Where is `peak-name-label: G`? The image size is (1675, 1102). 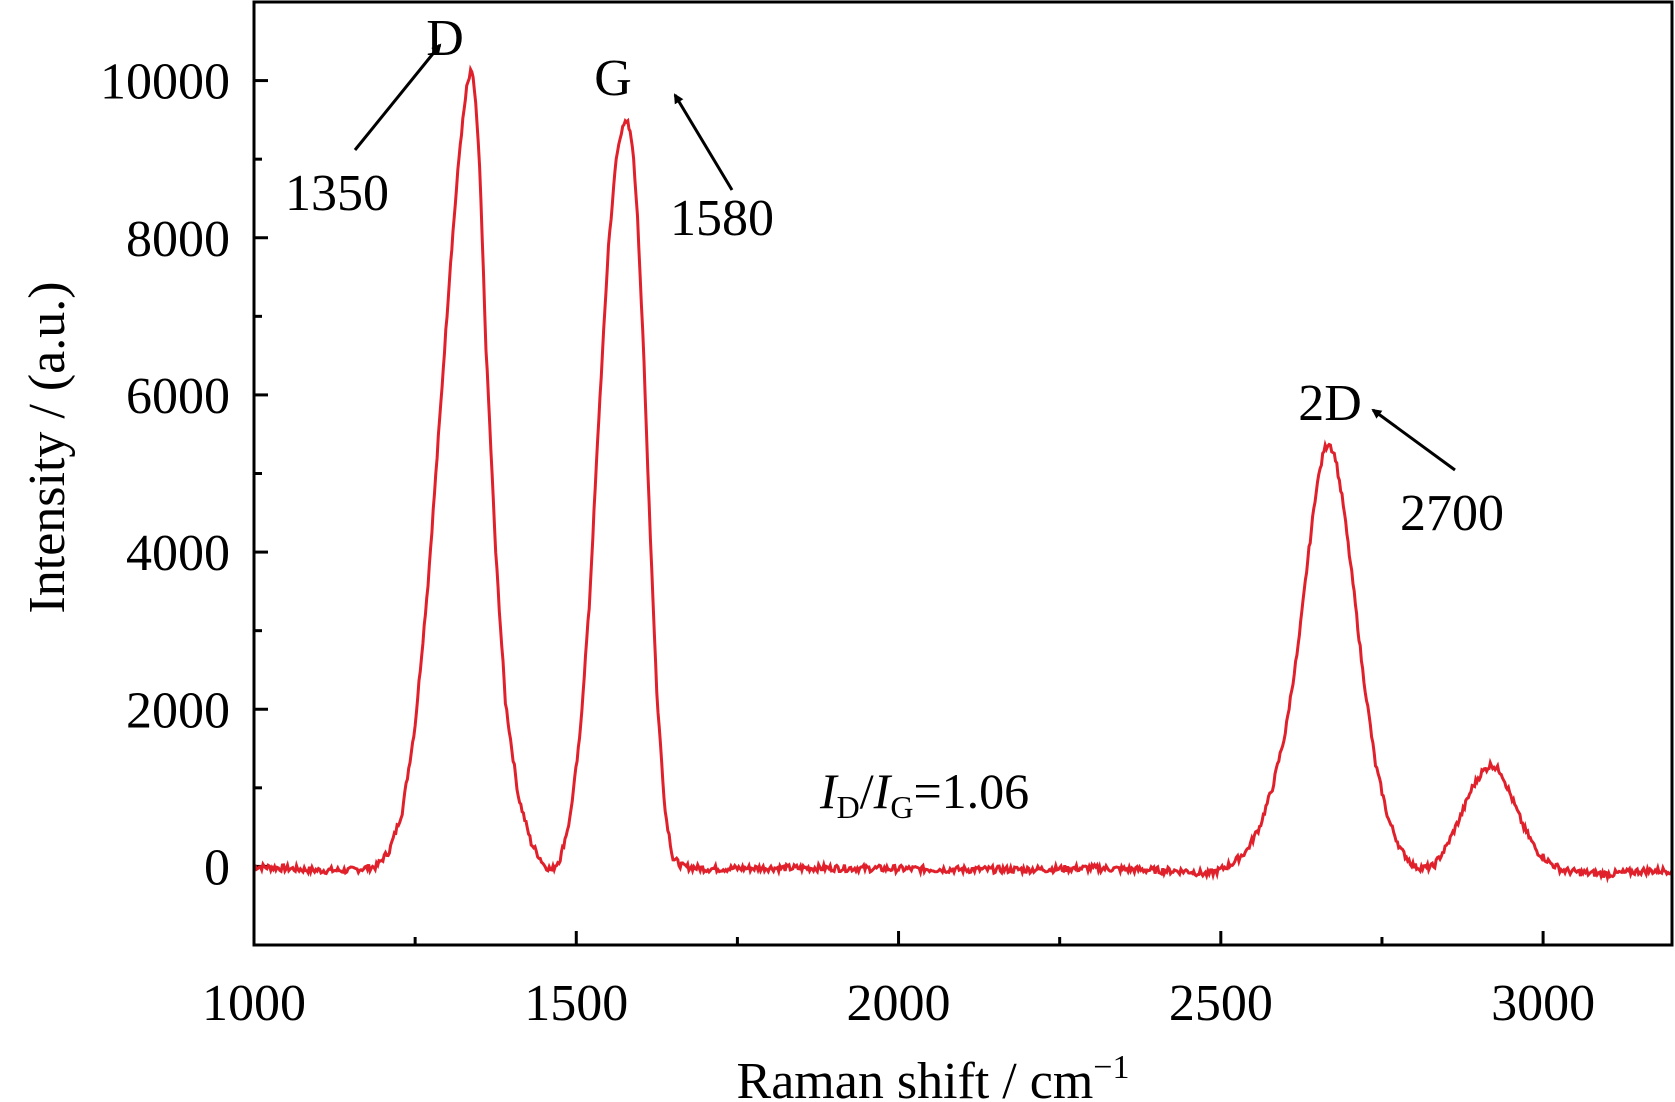 peak-name-label: G is located at coordinates (613, 78).